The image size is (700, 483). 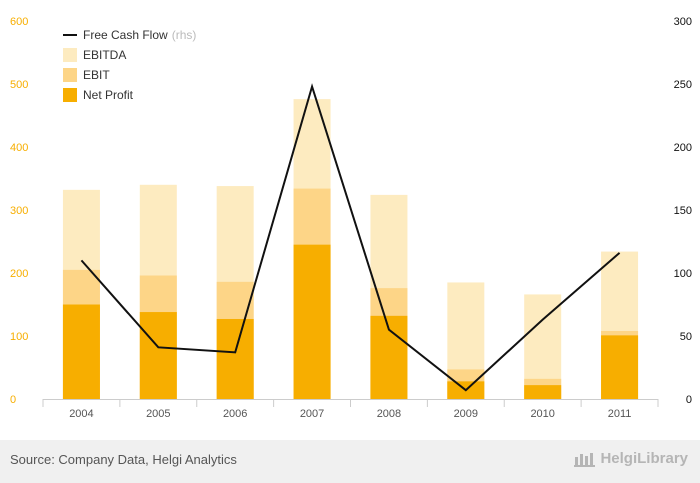 I want to click on library-icon, so click(x=585, y=459).